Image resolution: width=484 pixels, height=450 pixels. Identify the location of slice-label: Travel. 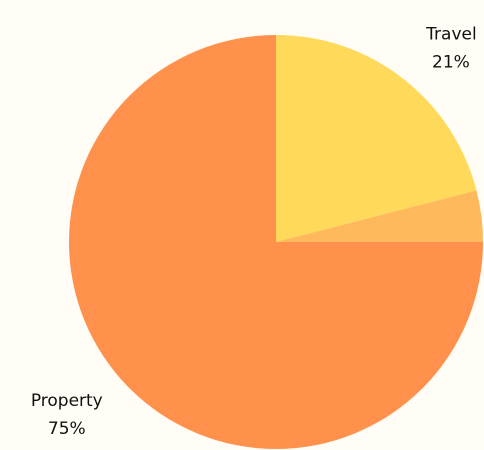
(451, 34).